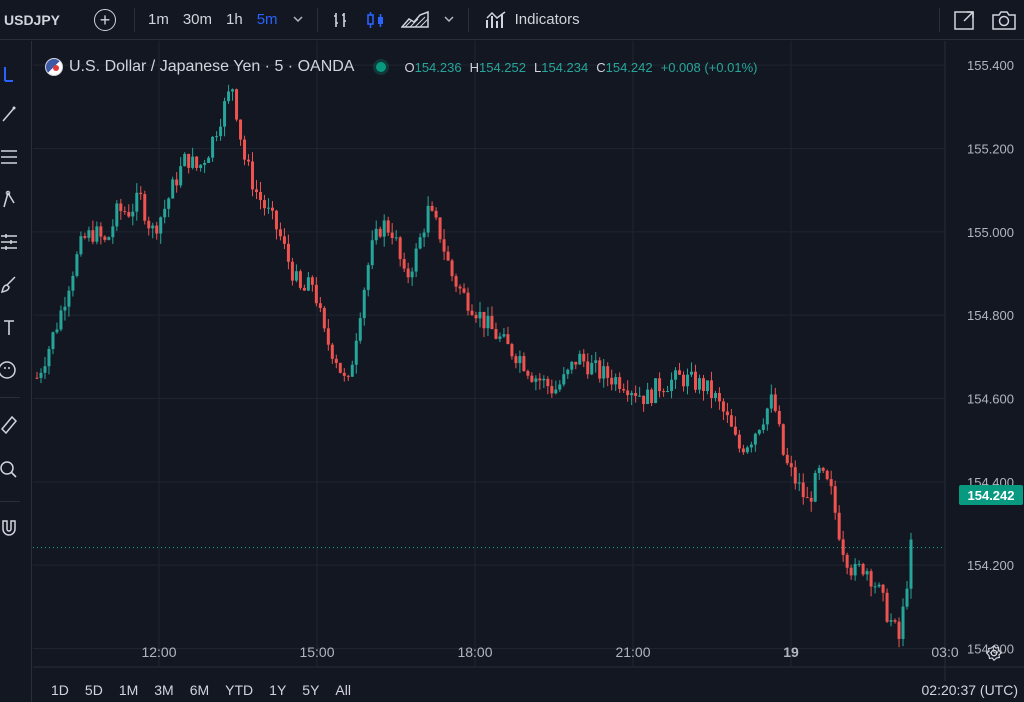 The height and width of the screenshot is (702, 1024). What do you see at coordinates (9, 157) in the screenshot?
I see `fib-retracement-icon` at bounding box center [9, 157].